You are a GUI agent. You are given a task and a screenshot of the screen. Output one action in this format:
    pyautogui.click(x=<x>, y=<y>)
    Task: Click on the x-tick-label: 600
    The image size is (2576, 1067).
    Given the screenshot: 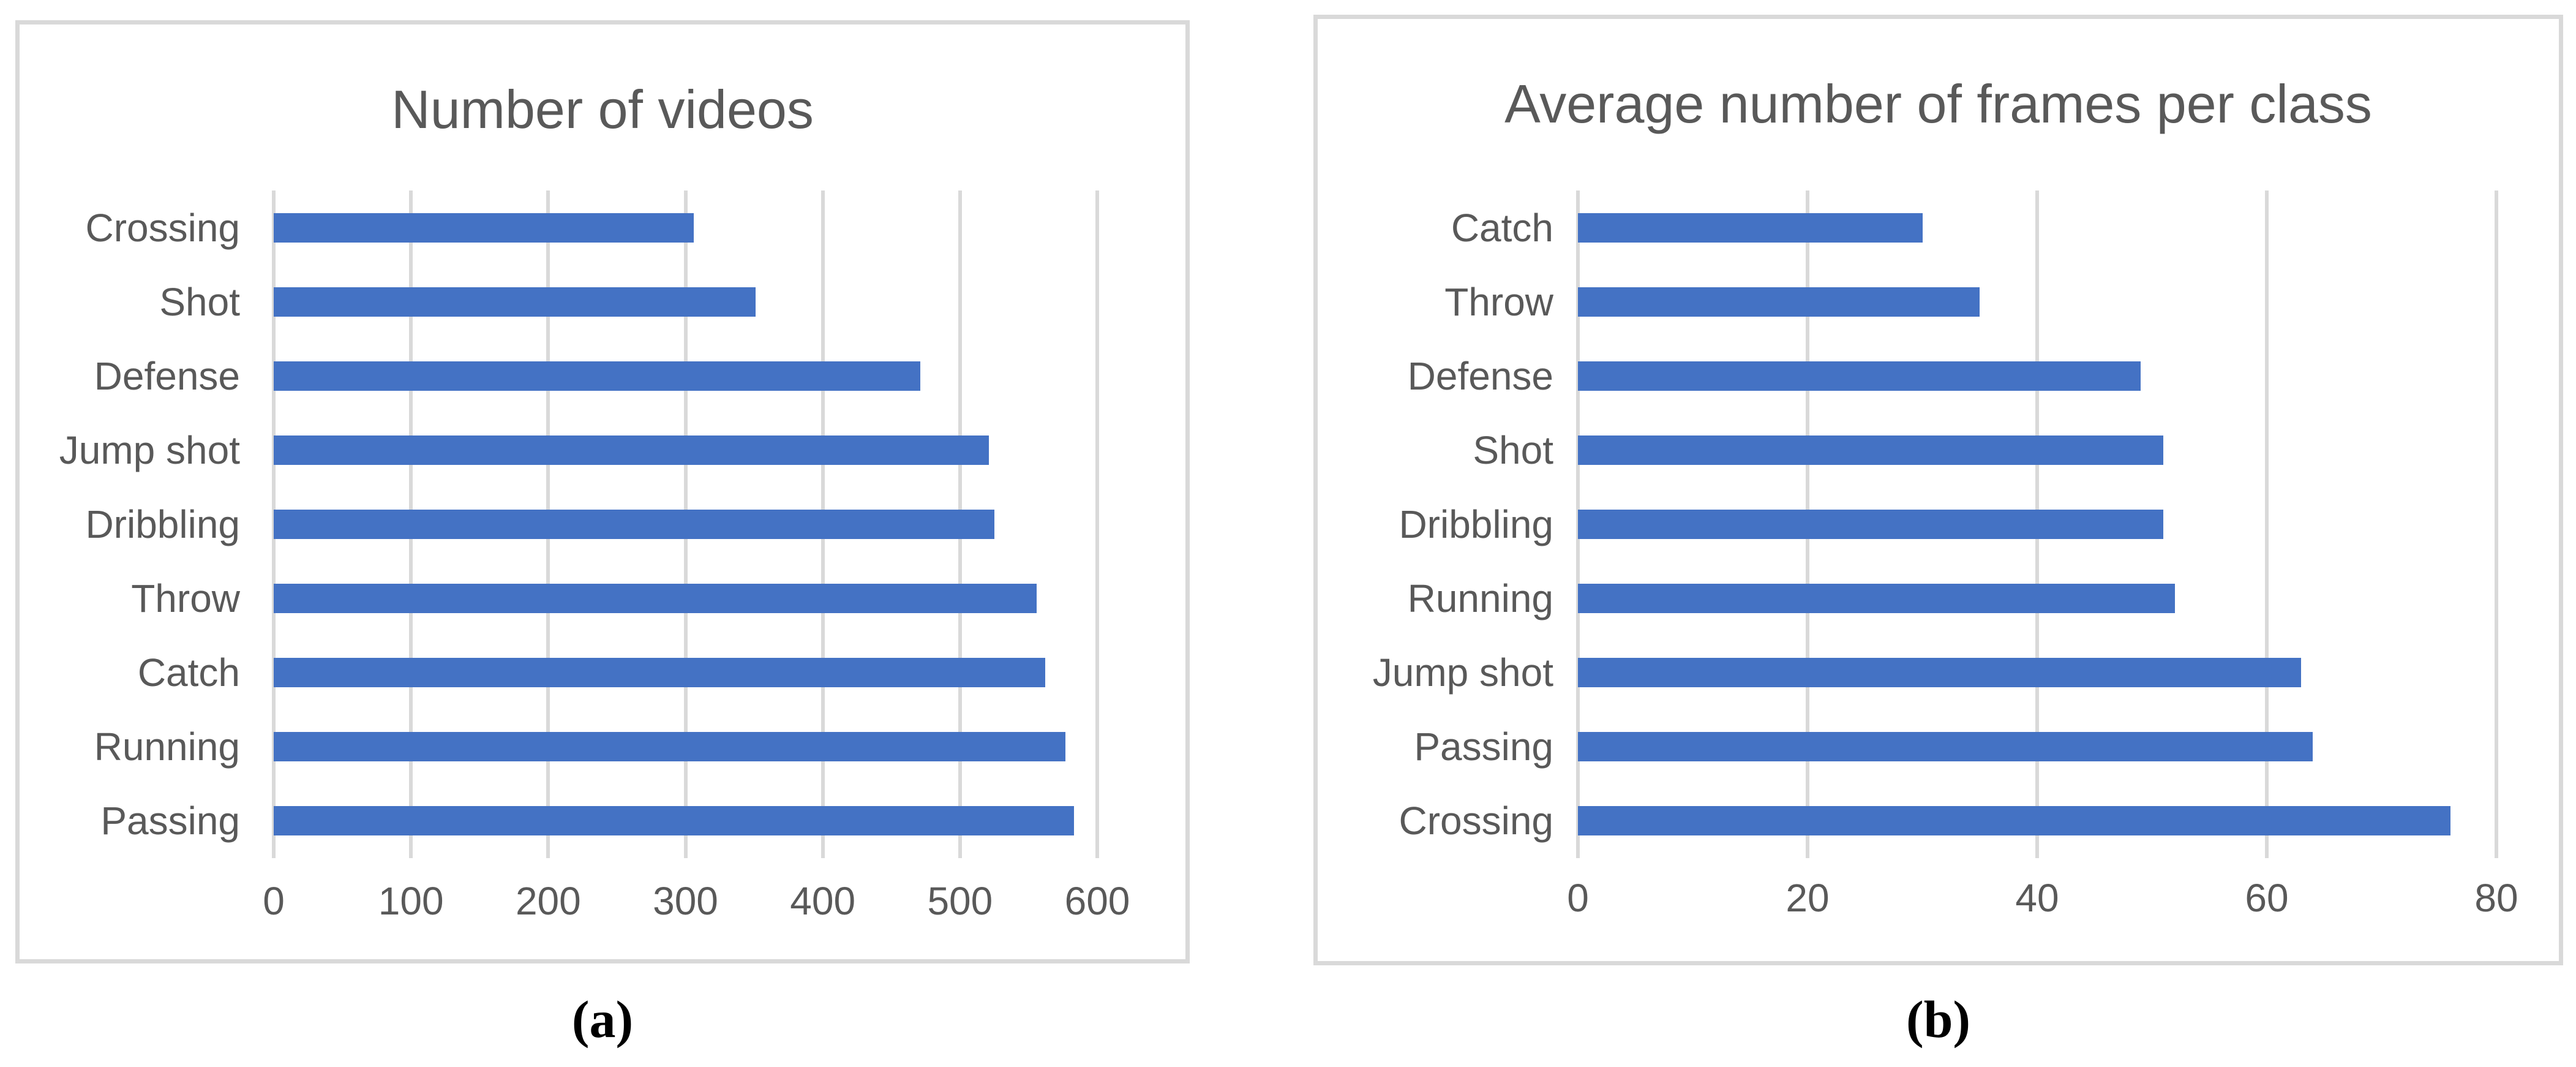 What is the action you would take?
    pyautogui.click(x=1097, y=901)
    